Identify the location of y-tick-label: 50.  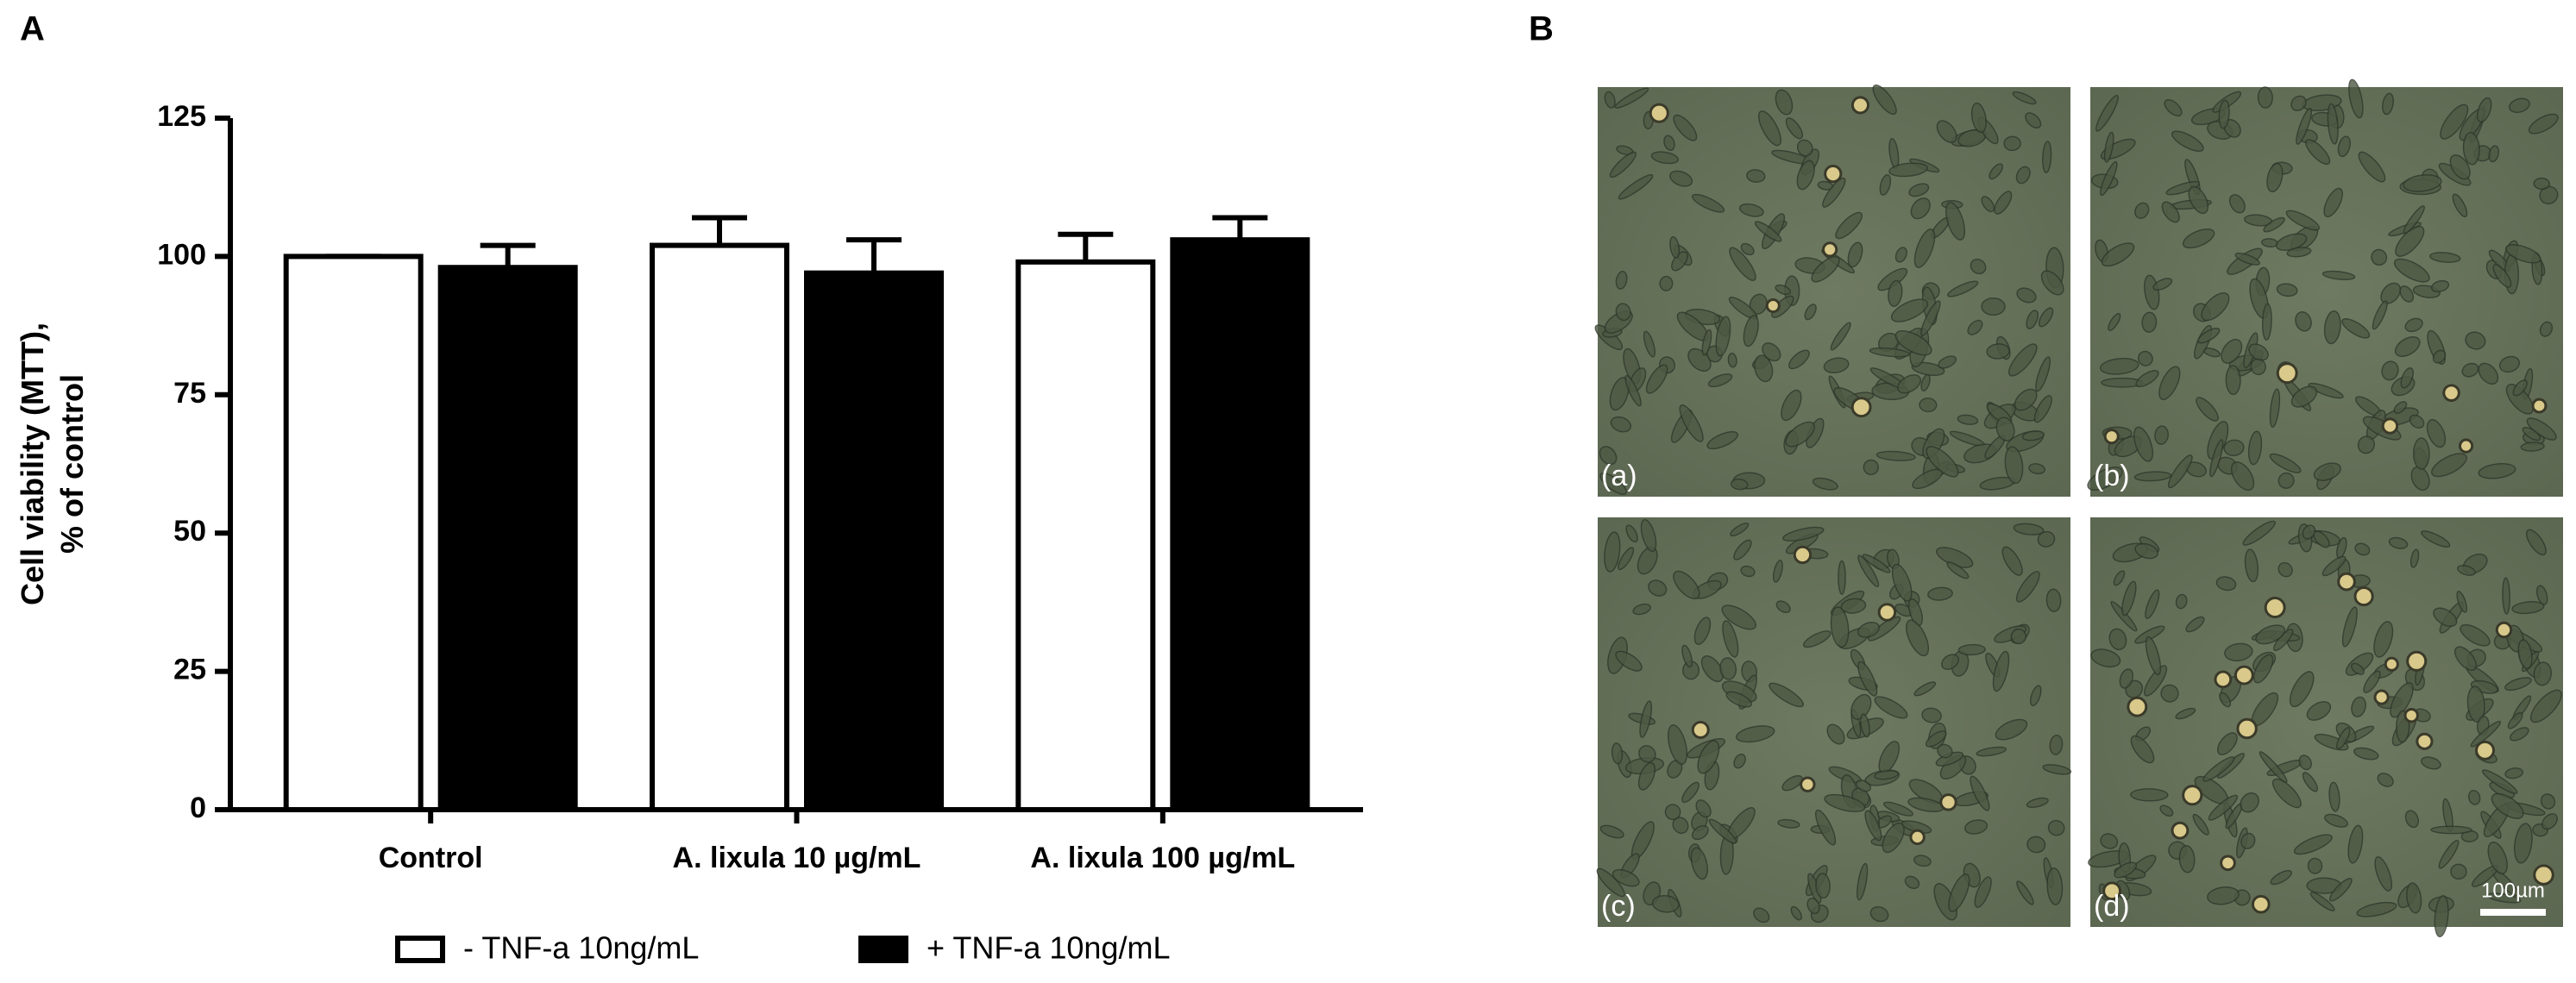
(189, 532).